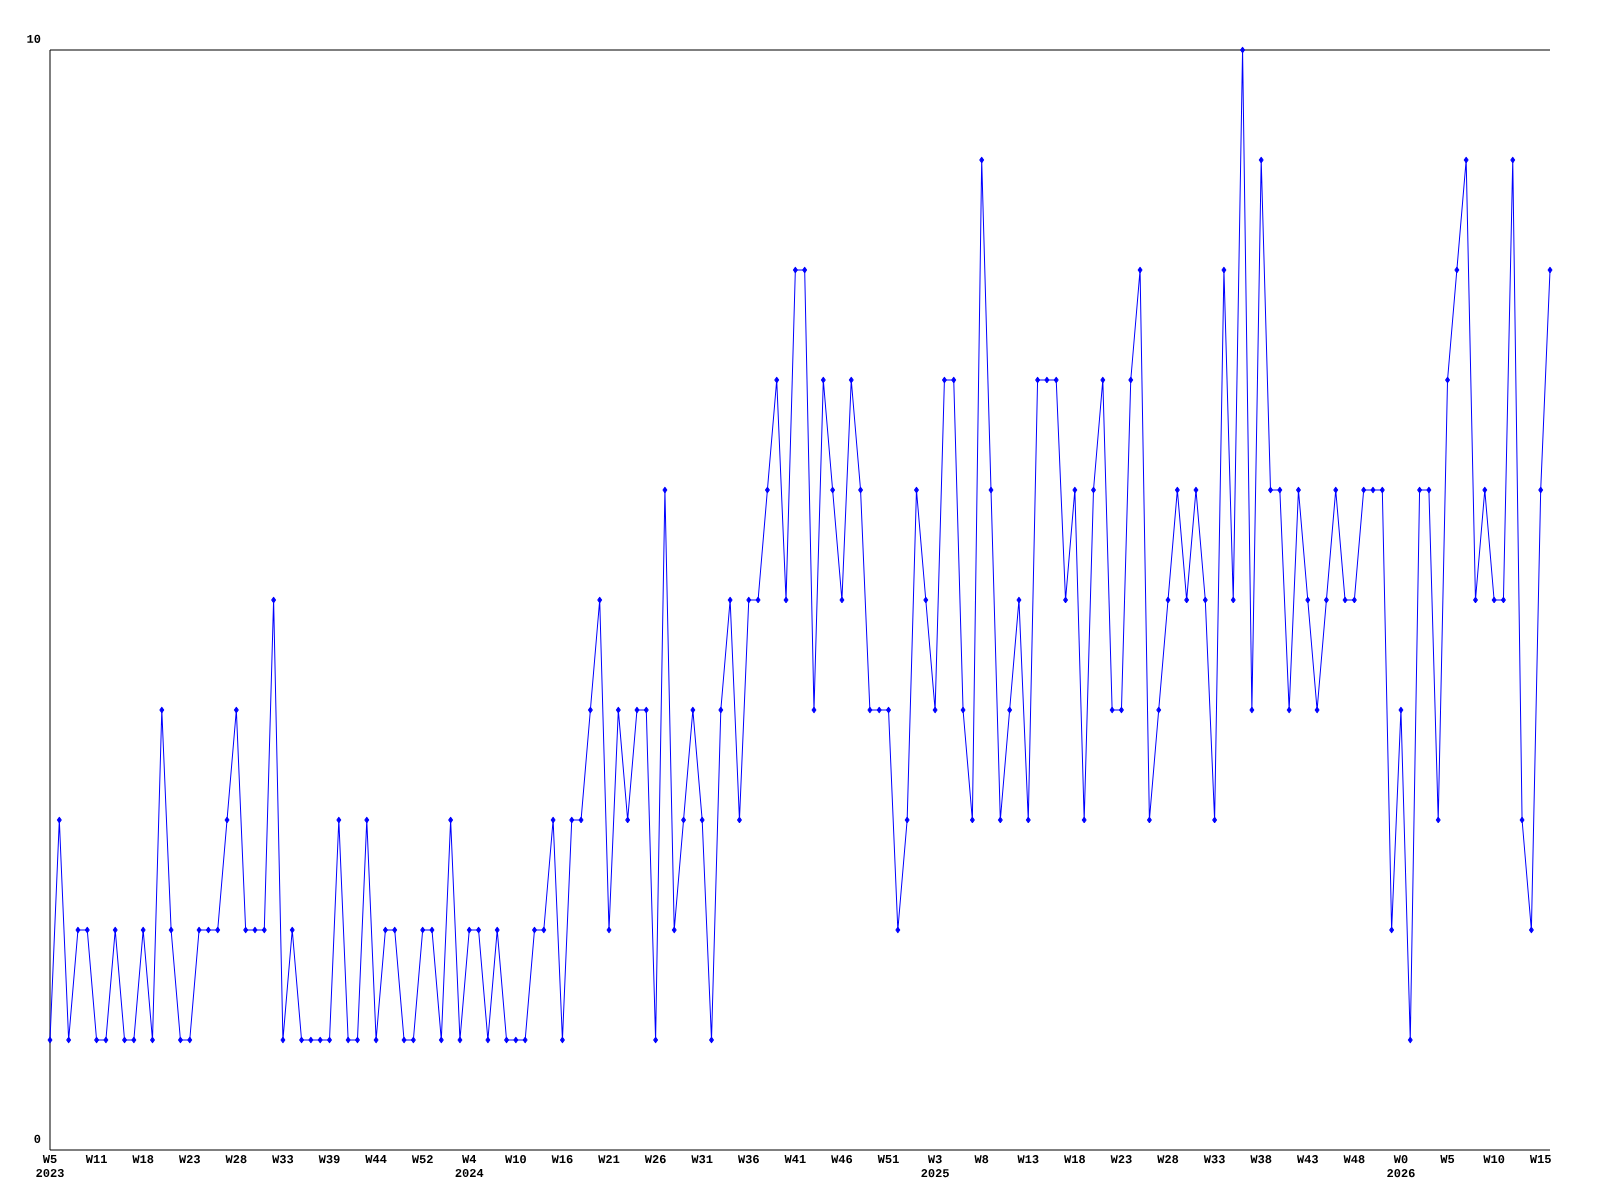 The width and height of the screenshot is (1600, 1200). I want to click on x-tick-label: W38, so click(1261, 1159).